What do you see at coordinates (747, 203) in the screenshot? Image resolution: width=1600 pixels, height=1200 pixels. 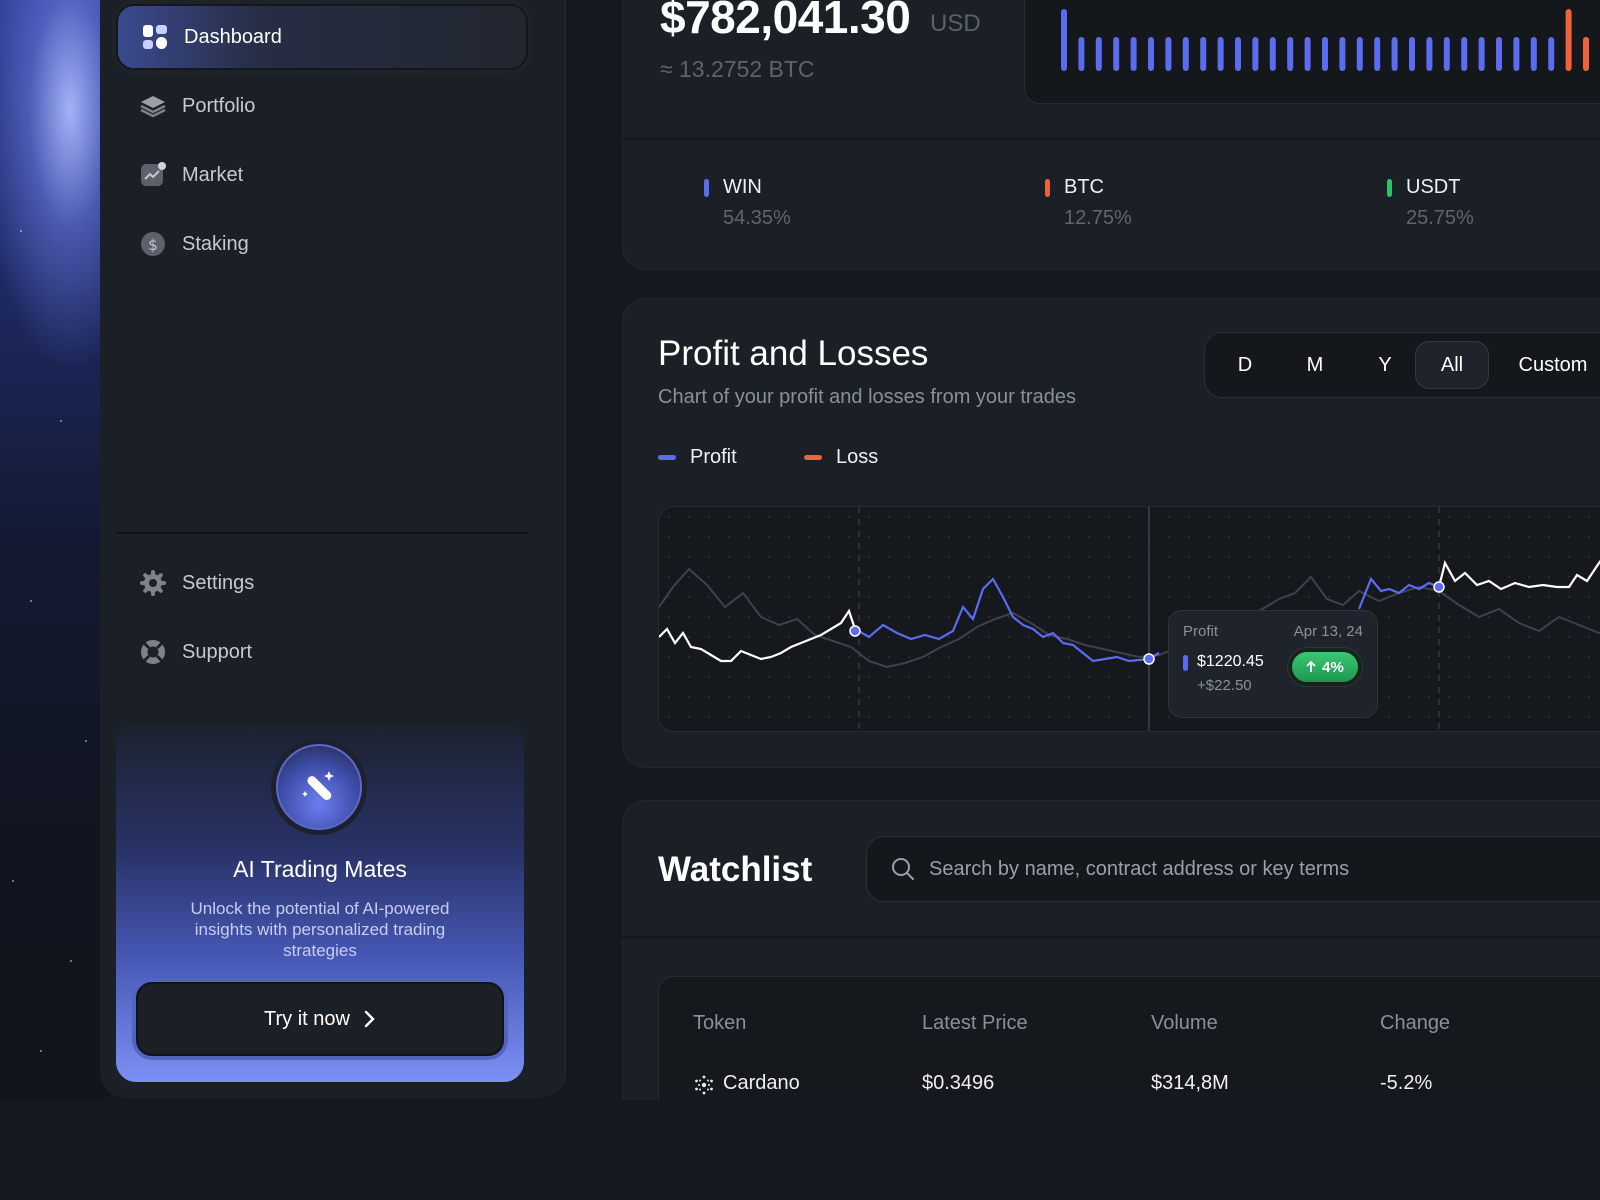 I see `allocation-win: WIN 54.35%` at bounding box center [747, 203].